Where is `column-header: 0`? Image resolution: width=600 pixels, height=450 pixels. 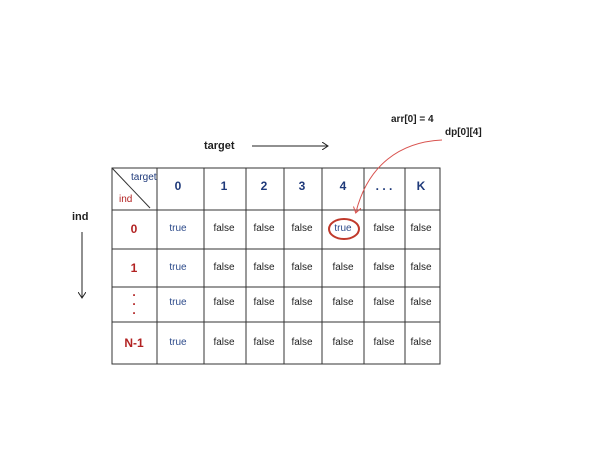 column-header: 0 is located at coordinates (178, 186).